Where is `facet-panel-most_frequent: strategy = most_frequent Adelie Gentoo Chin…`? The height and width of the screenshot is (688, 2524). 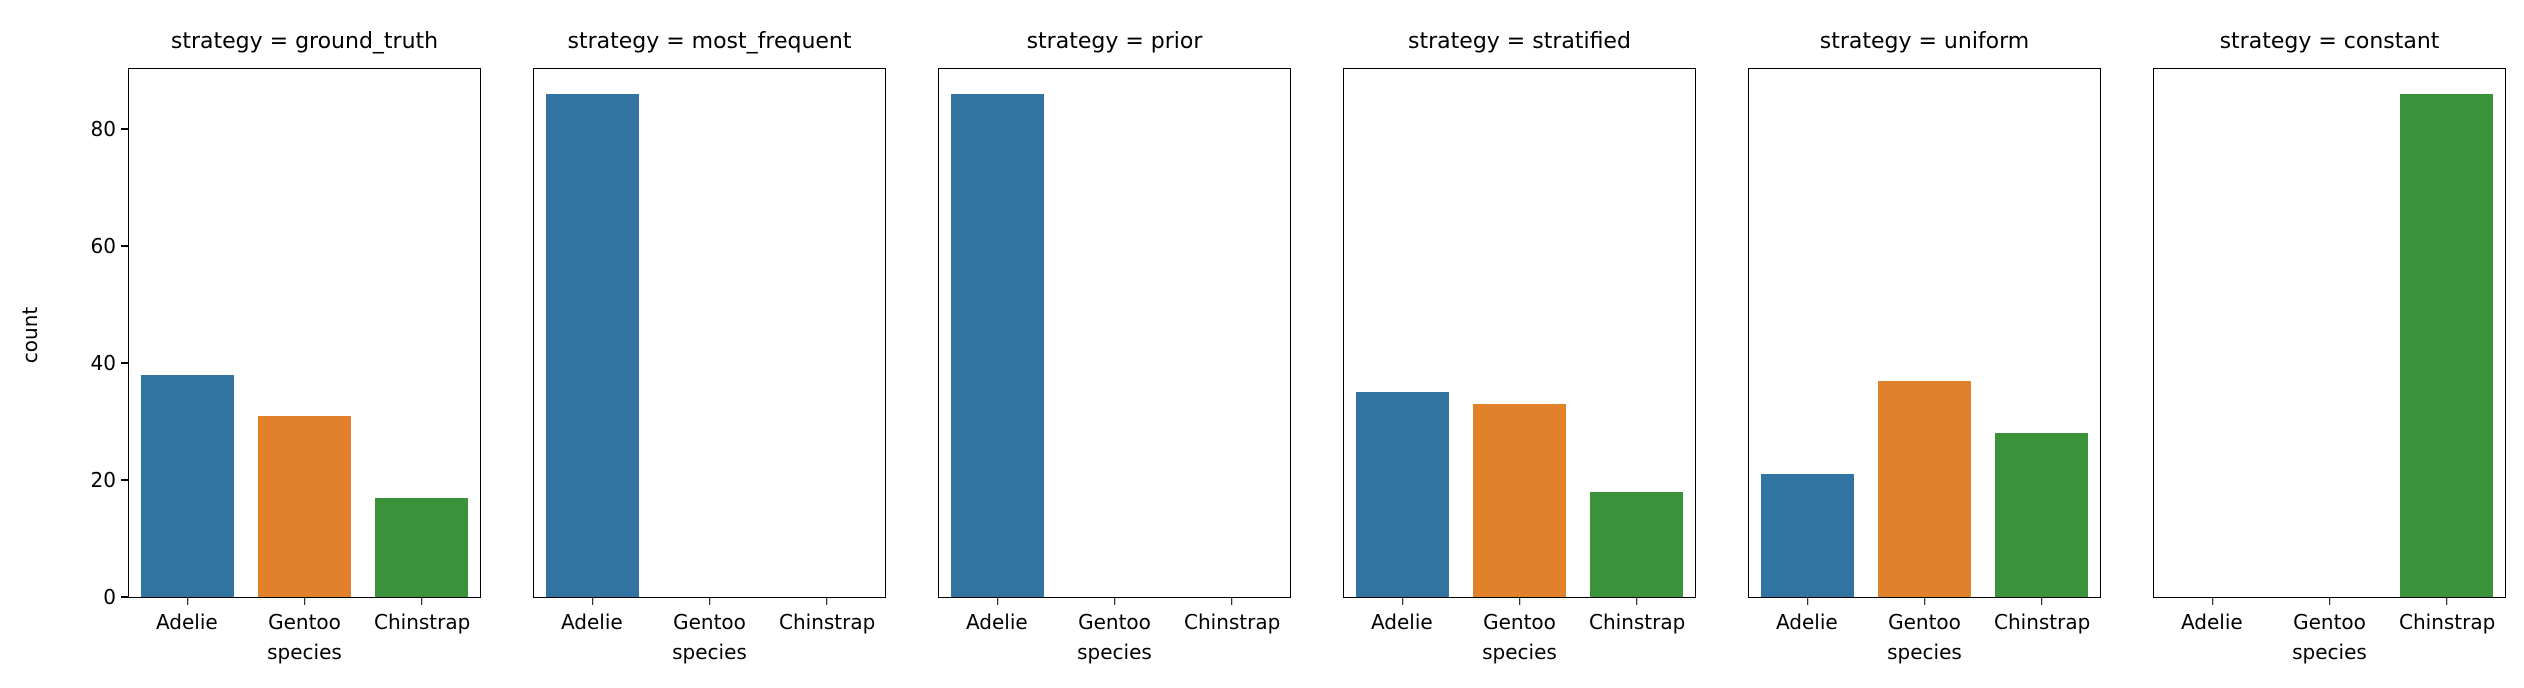 facet-panel-most_frequent: strategy = most_frequent Adelie Gentoo Chin… is located at coordinates (709, 345).